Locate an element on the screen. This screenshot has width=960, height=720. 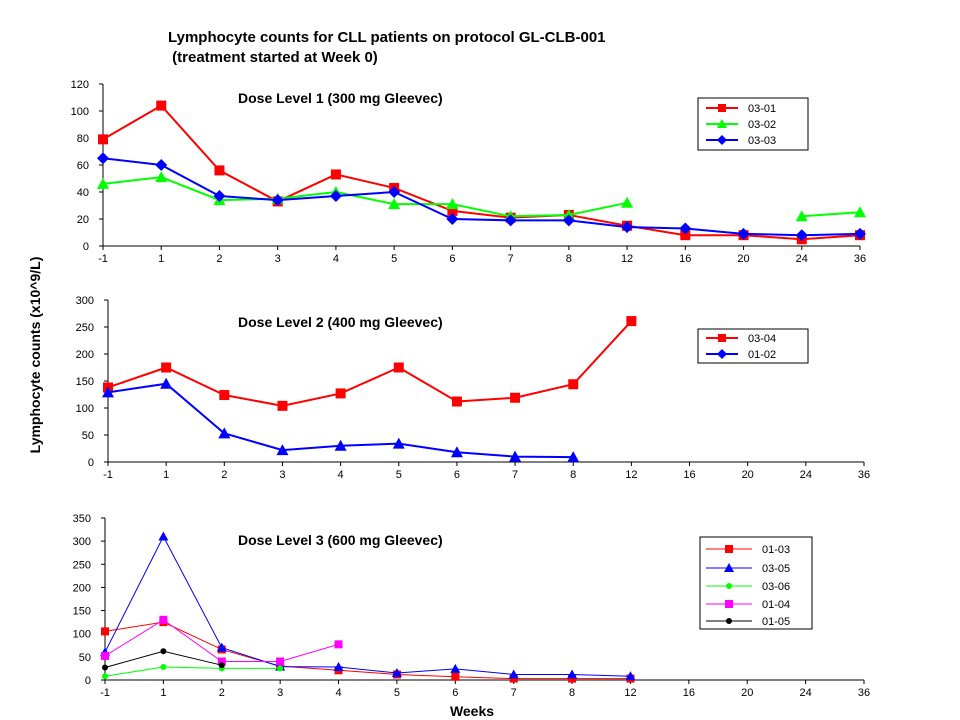
panel-title: Dose Level 2 (400 mg Gleevec) is located at coordinates (340, 322).